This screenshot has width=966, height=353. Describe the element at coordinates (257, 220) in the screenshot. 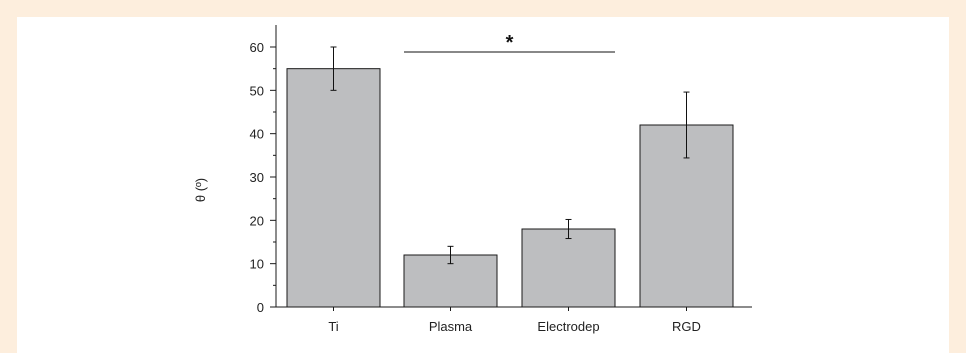

I see `y-tick-label: 20` at that location.